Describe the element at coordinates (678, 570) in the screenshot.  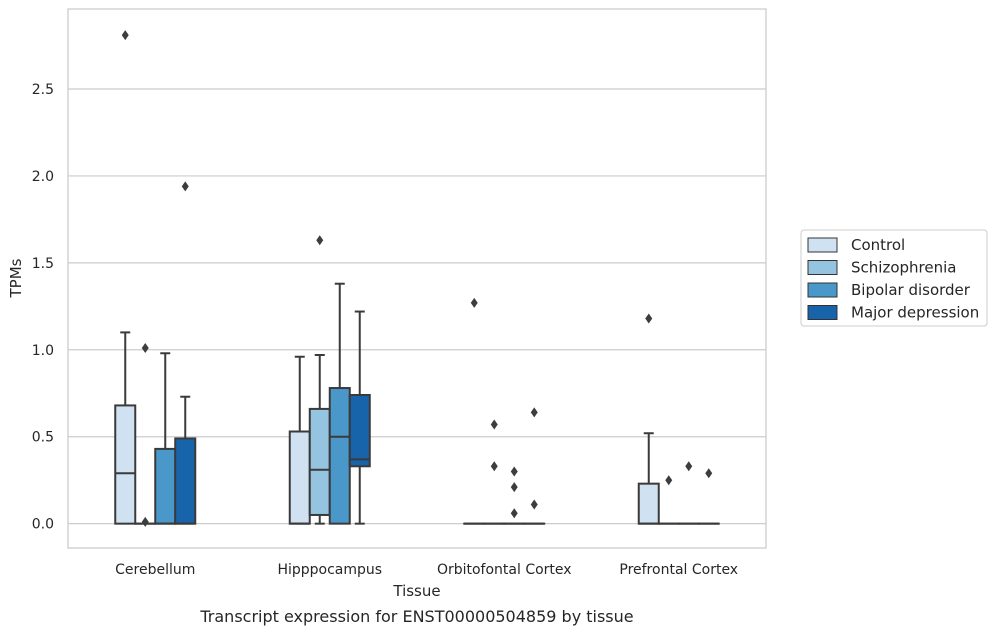
I see `x-tick-label: Prefrontal Cortex` at that location.